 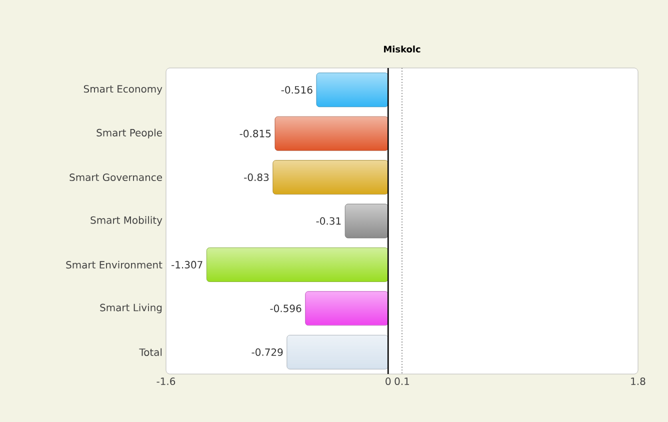 I want to click on y-tick-label: Smart Economy, so click(x=123, y=90).